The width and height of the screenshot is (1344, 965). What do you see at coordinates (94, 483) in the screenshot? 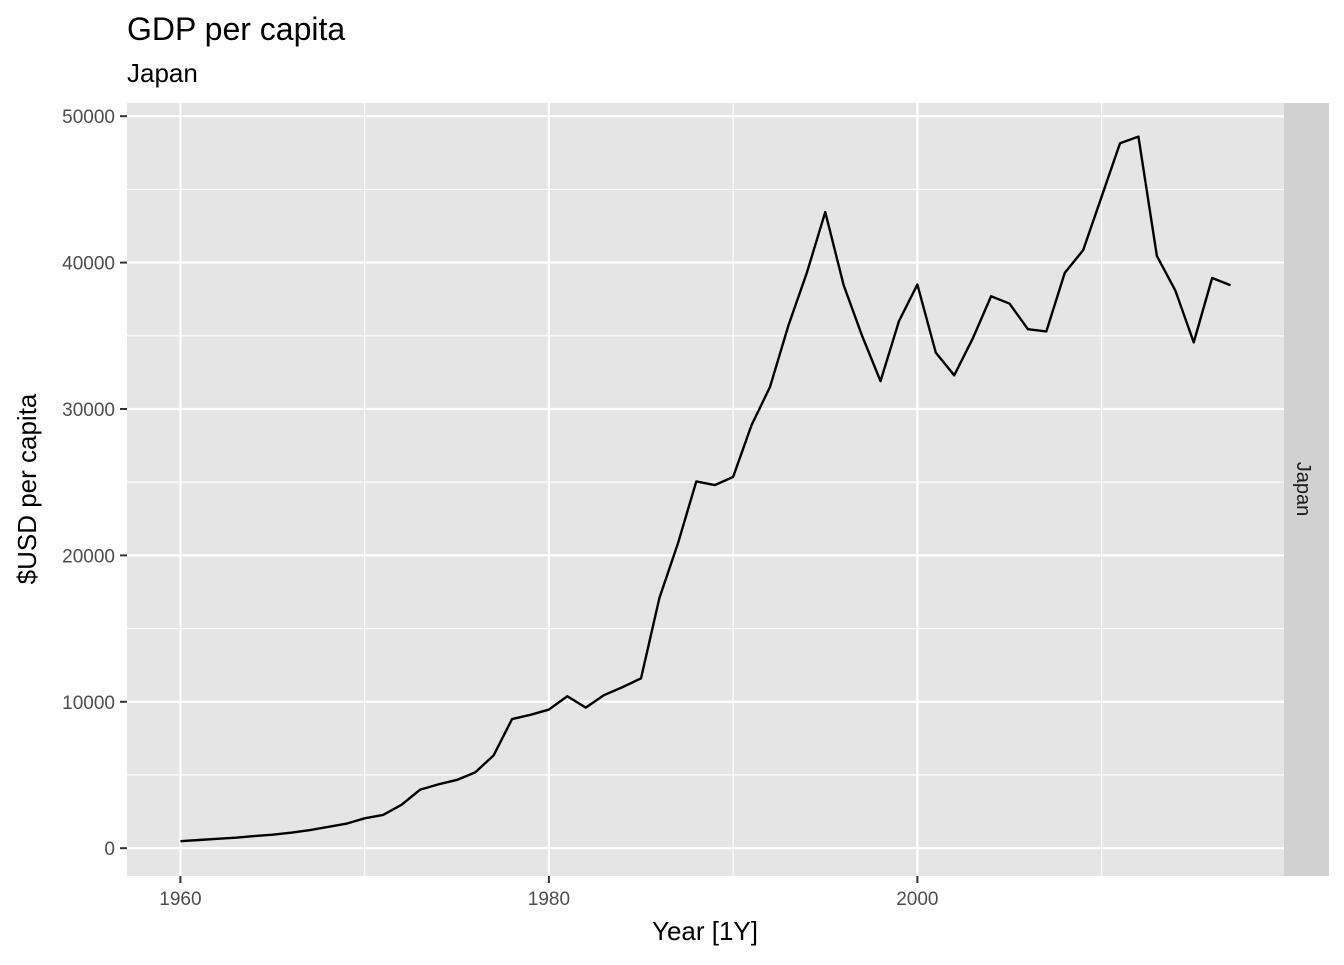
I see `y-axis: 0 10000 20000 30000 40000 50000` at bounding box center [94, 483].